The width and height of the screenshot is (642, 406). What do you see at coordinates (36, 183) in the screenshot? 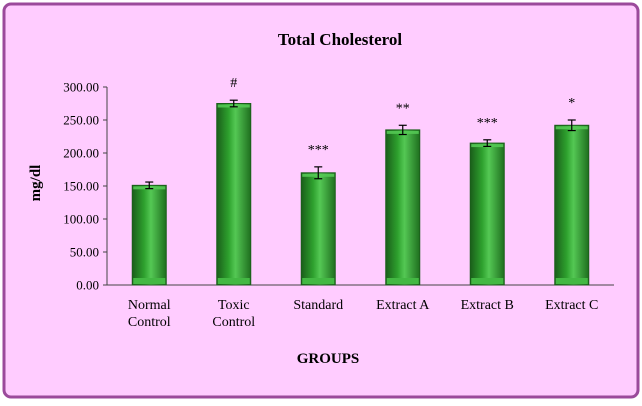
I see `y-axis-label: mg/dl` at bounding box center [36, 183].